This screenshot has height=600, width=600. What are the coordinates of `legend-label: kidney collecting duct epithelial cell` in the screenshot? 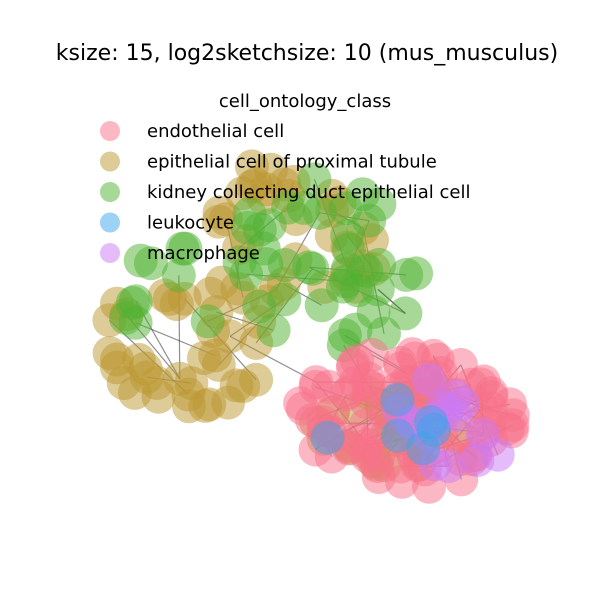 It's located at (308, 192).